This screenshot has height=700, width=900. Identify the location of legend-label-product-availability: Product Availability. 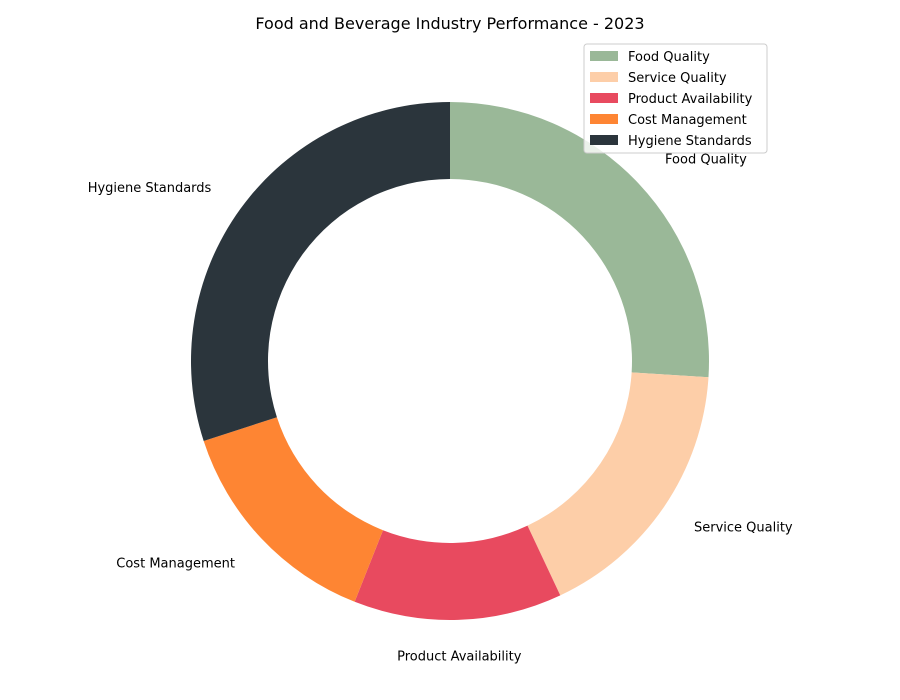
(690, 99).